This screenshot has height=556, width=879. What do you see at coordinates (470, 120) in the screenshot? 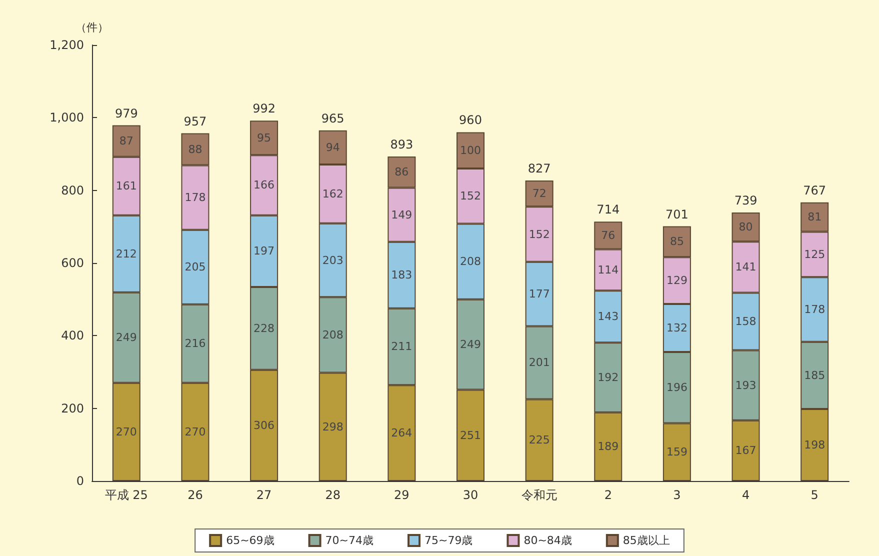
I see `total-label: 960` at bounding box center [470, 120].